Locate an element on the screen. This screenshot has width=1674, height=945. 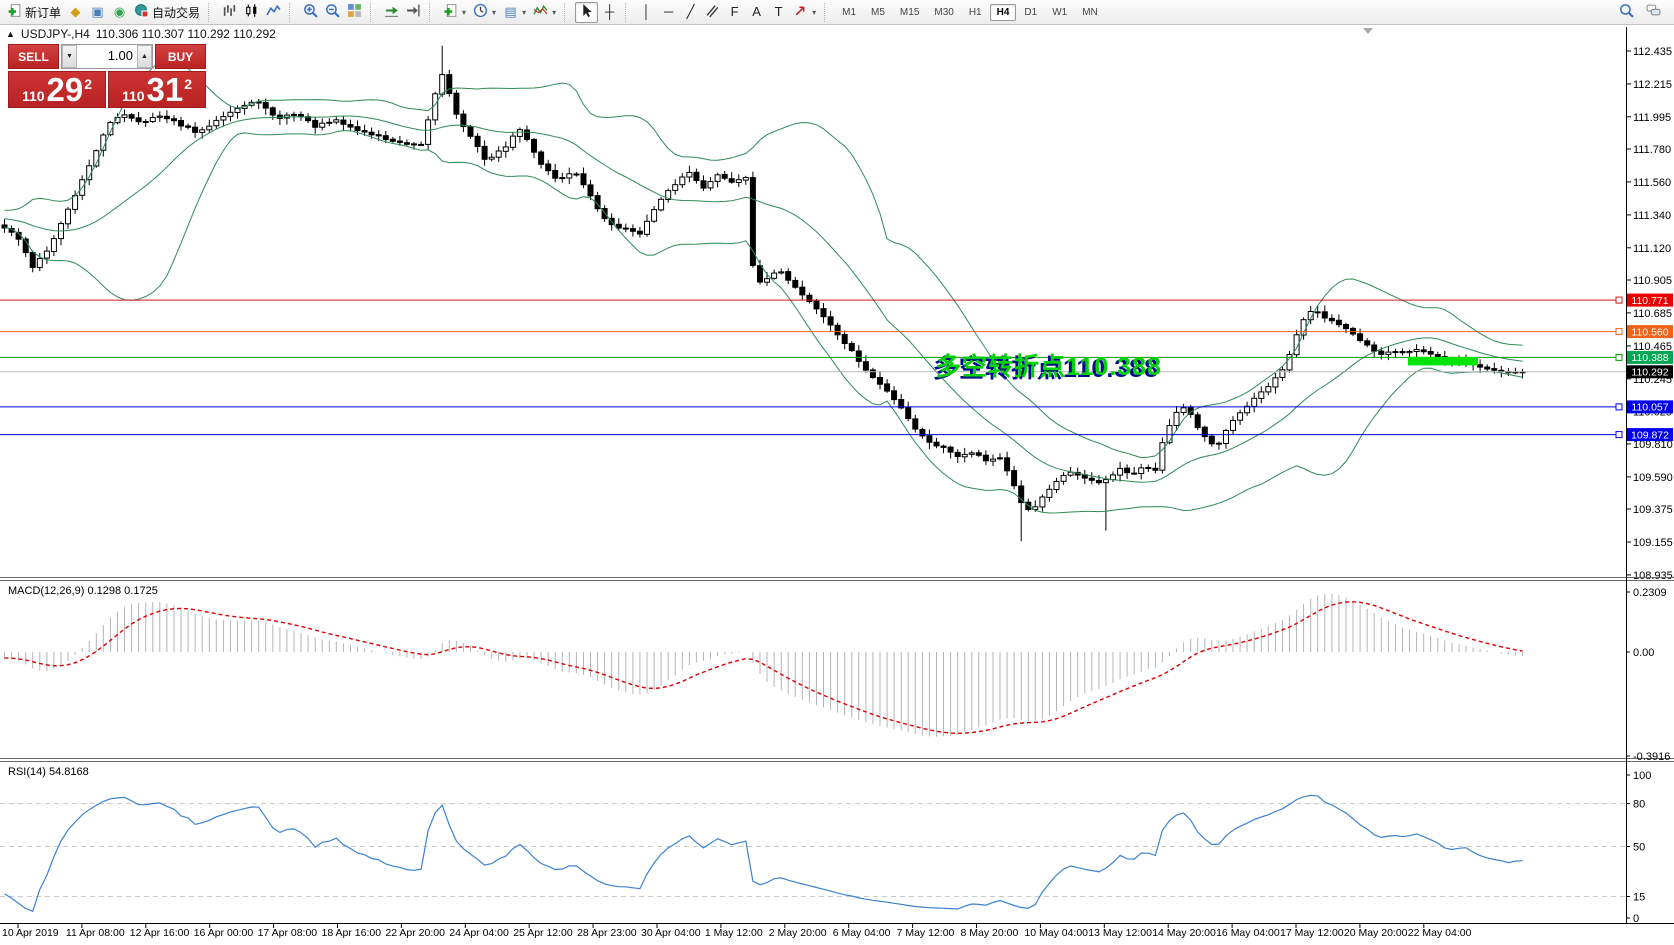
chart-shift-marker-icon is located at coordinates (1368, 31).